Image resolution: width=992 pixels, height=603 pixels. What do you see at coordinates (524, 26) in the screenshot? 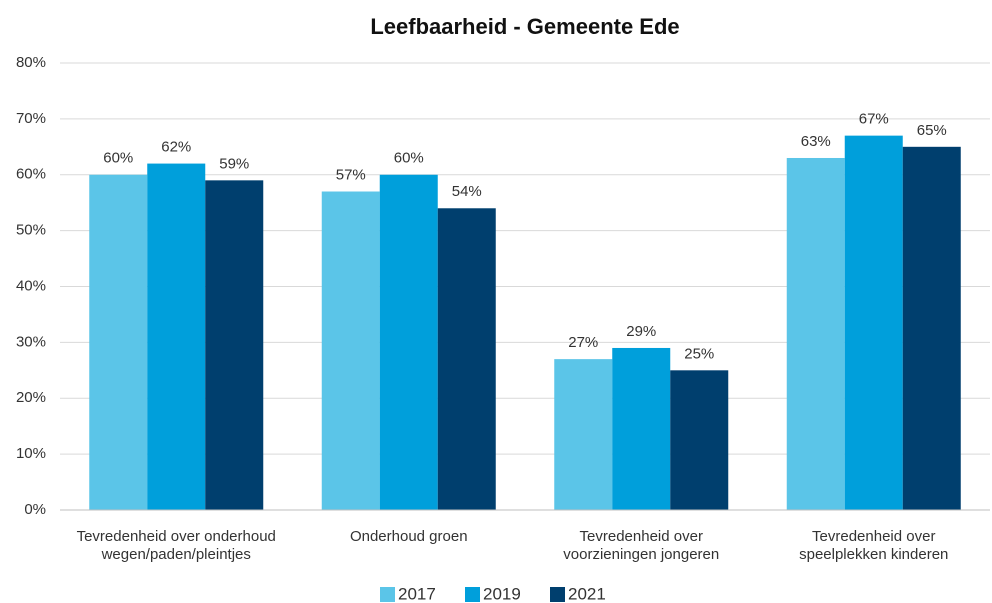
I see `chart-title: Leefbaarheid - Gemeente Ede` at bounding box center [524, 26].